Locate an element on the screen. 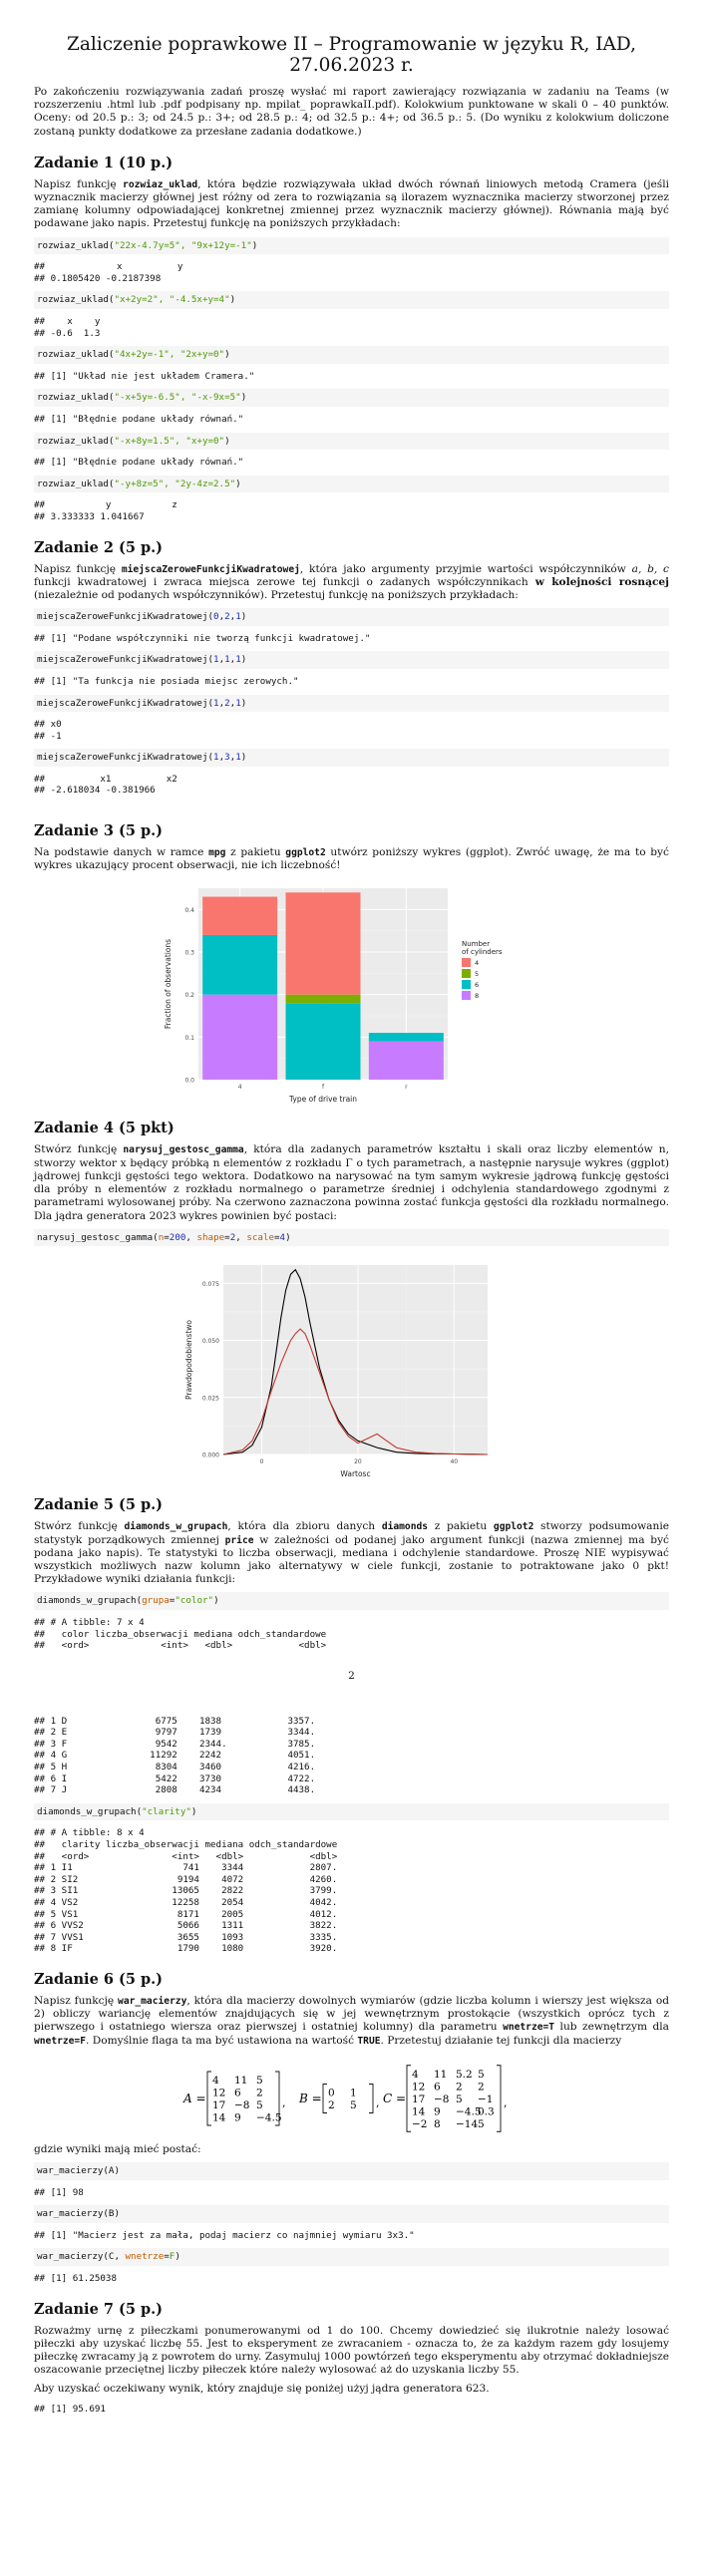 This screenshot has width=703, height=2576. code-output: ## [1] 61.25038 is located at coordinates (75, 2278).